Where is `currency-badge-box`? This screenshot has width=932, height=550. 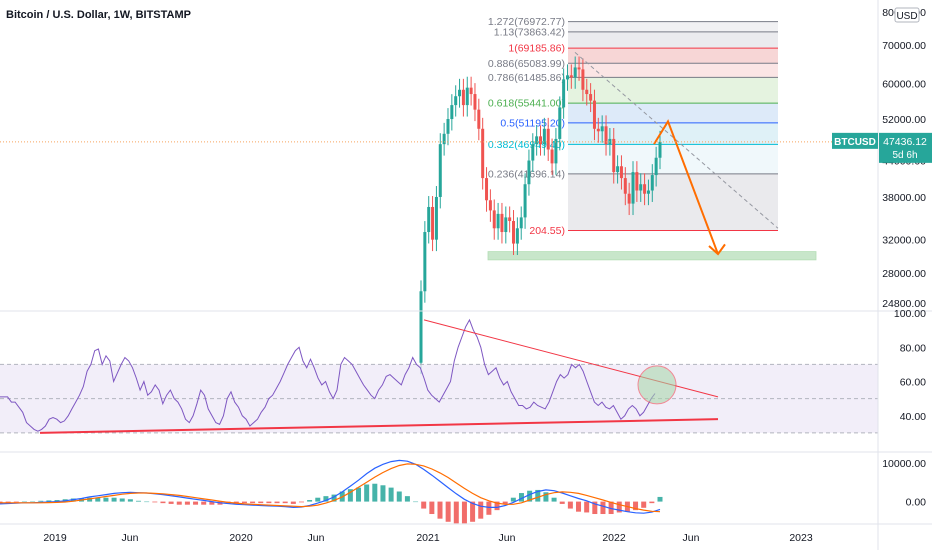 currency-badge-box is located at coordinates (907, 15).